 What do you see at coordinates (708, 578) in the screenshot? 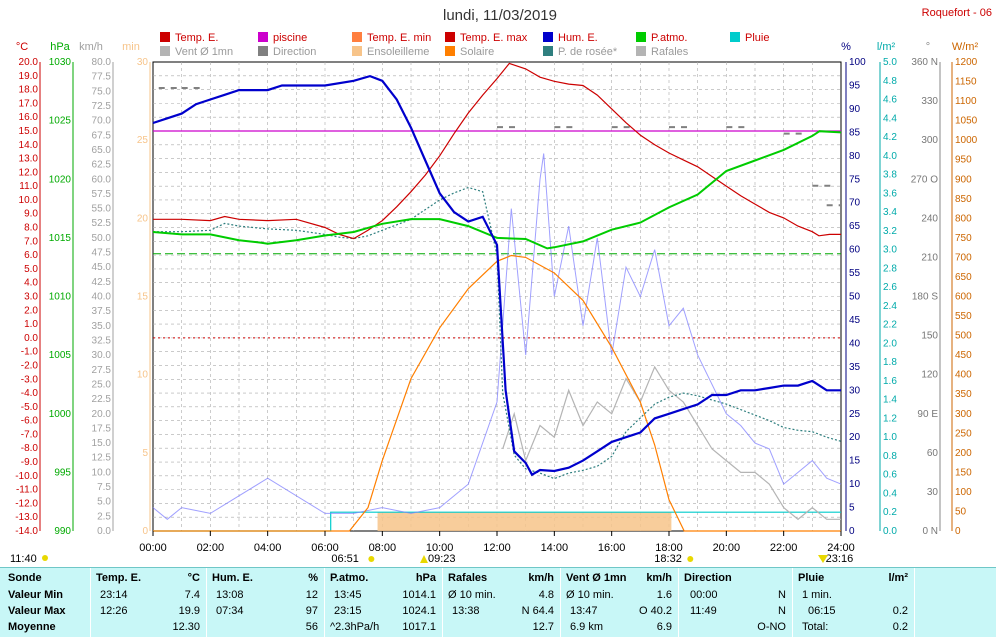
I see `direction-label: Direction` at bounding box center [708, 578].